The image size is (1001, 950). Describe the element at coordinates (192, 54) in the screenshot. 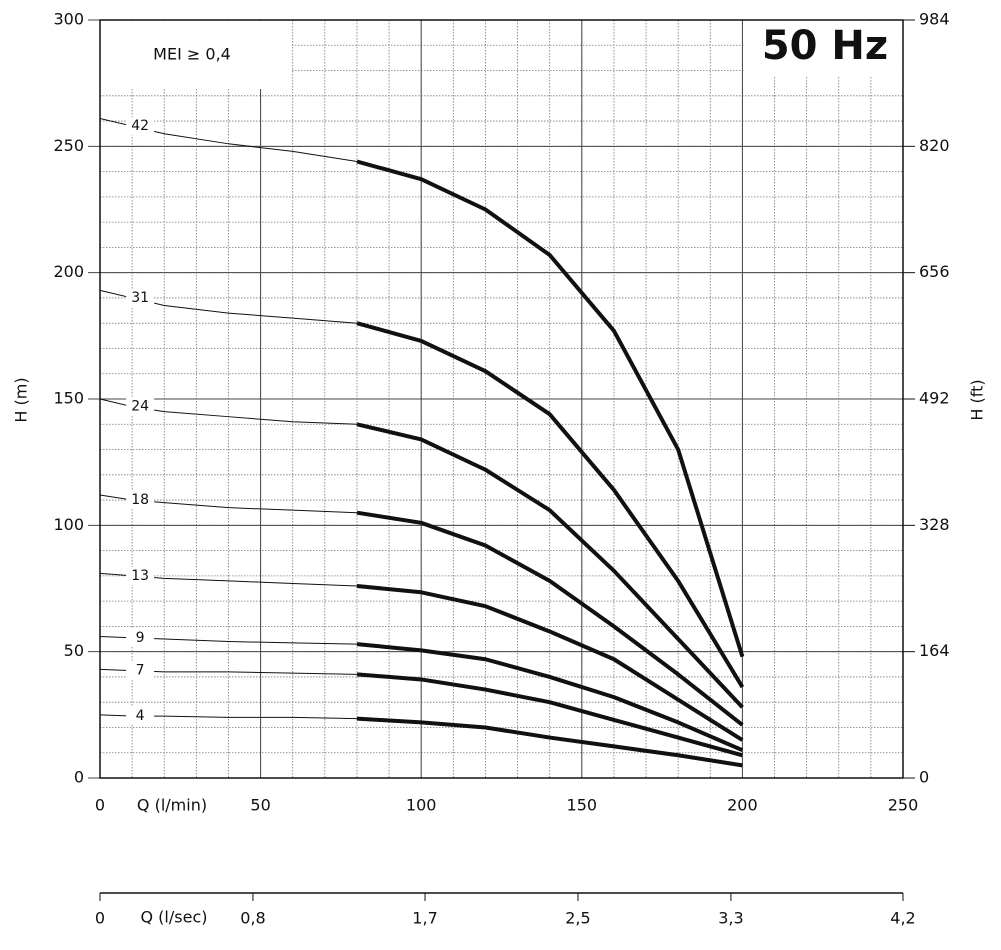

I see `annotation: MEI ≥ 0,4` at that location.